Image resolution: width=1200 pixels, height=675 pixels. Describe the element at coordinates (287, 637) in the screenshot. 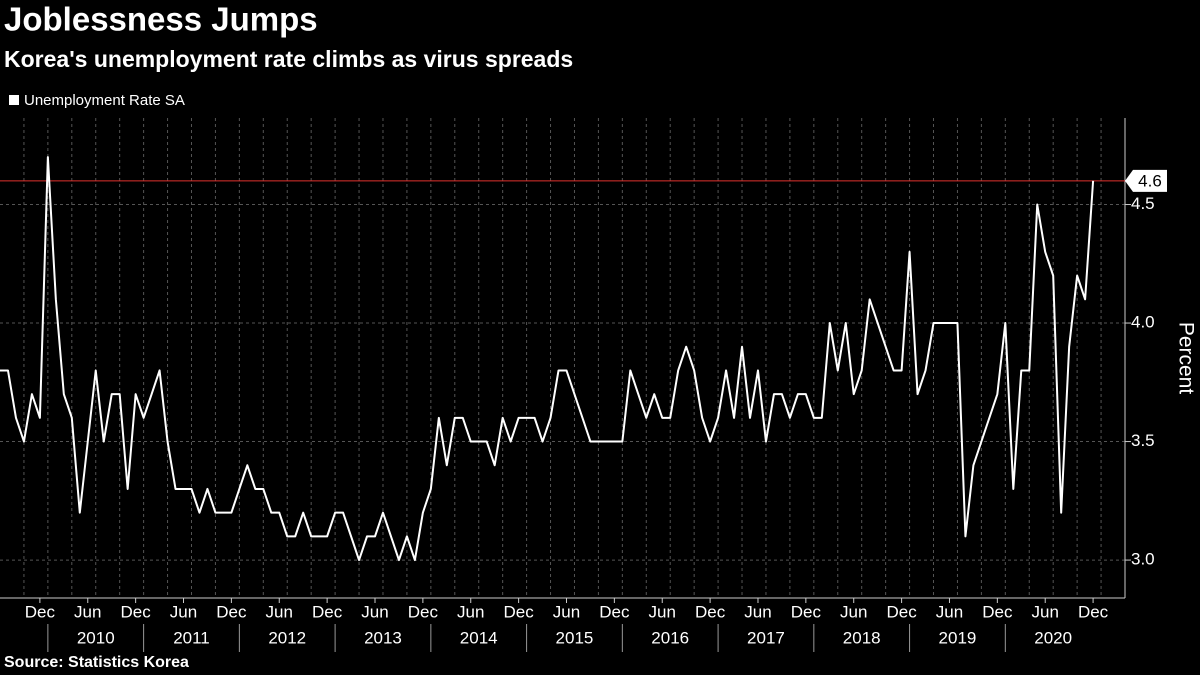

I see `year-label: 2012` at that location.